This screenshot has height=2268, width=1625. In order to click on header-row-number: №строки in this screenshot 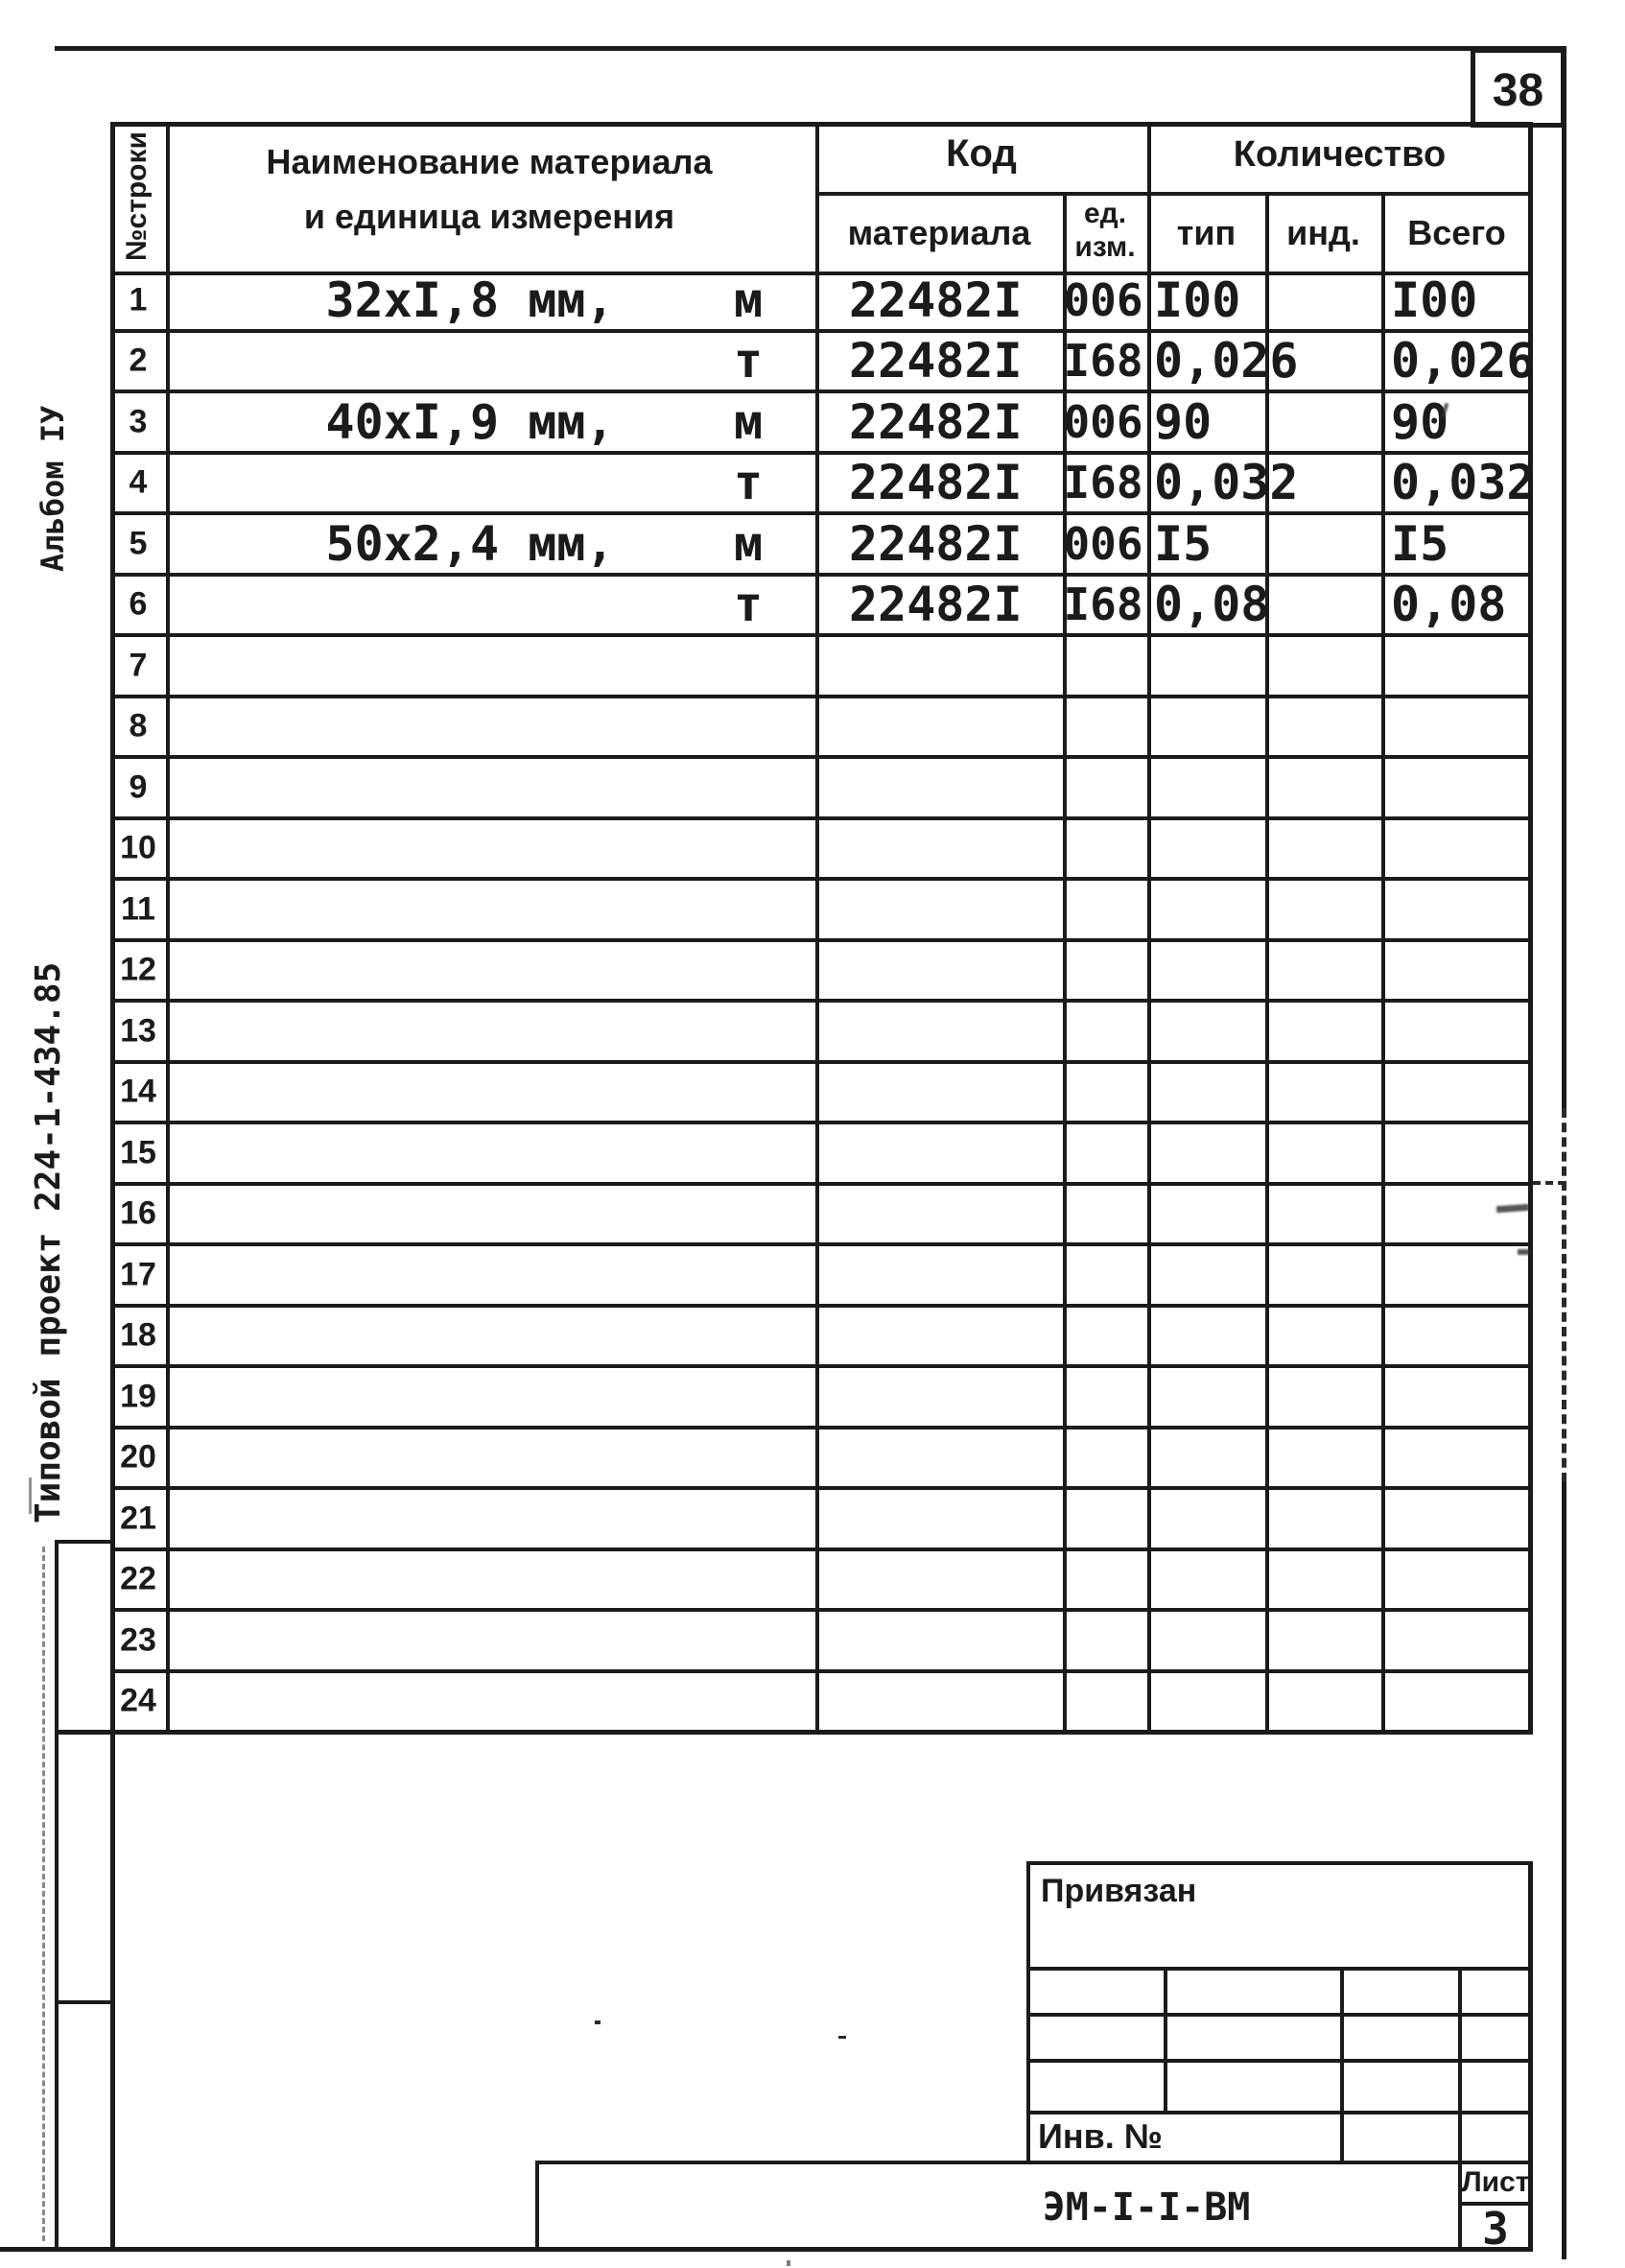, I will do `click(137, 196)`.